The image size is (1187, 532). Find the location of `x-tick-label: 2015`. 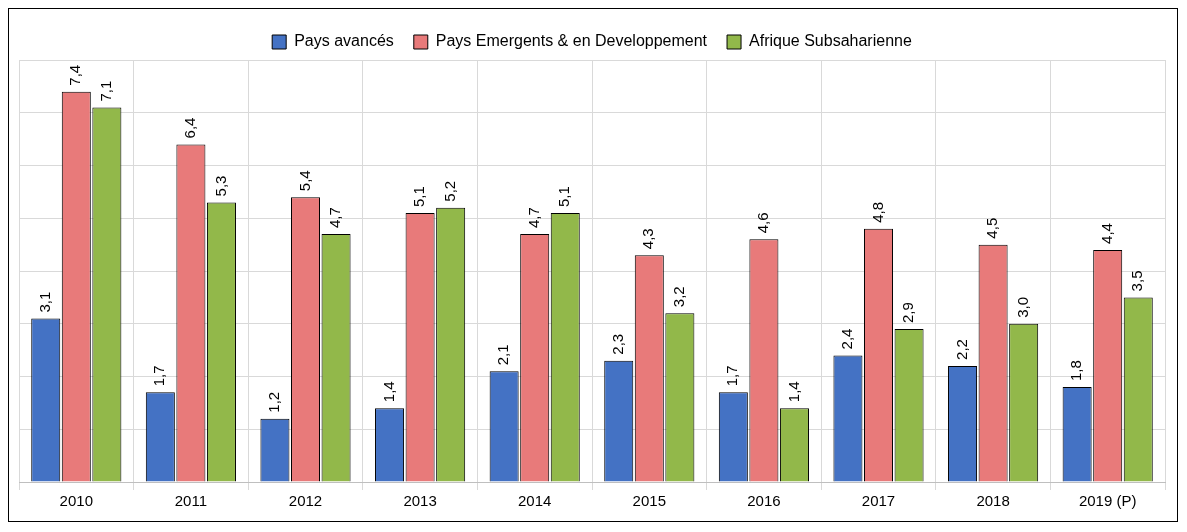

x-tick-label: 2015 is located at coordinates (649, 501).